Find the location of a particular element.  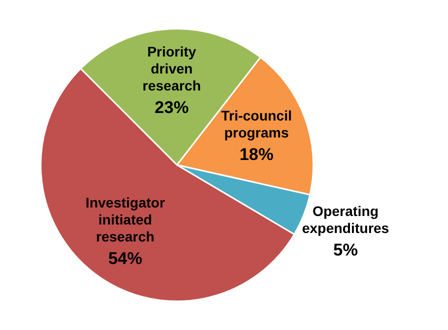

slice-label: Investigator initiated research is located at coordinates (126, 219).